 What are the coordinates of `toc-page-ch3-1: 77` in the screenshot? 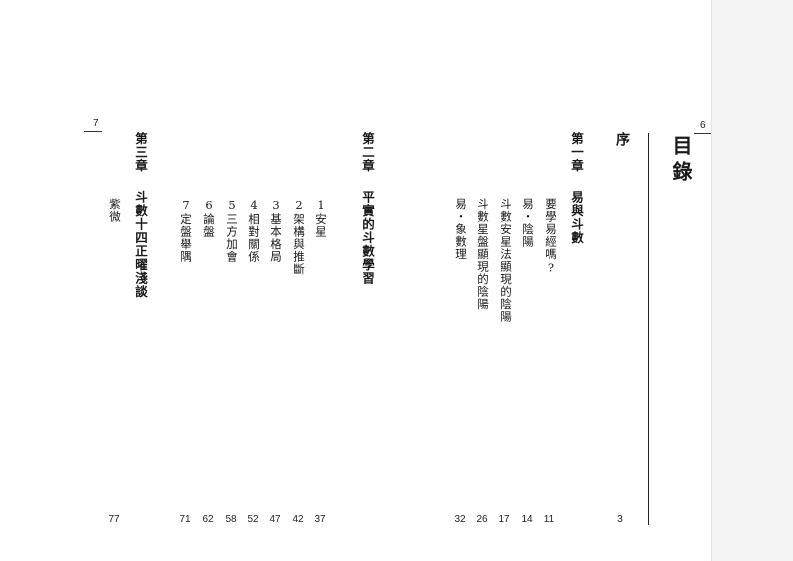 It's located at (114, 519).